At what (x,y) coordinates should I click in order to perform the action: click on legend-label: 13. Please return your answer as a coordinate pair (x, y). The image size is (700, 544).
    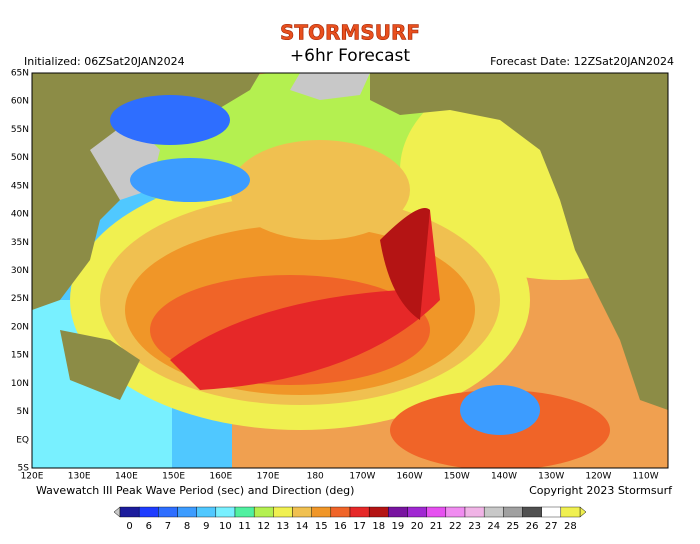
    Looking at the image, I should click on (283, 526).